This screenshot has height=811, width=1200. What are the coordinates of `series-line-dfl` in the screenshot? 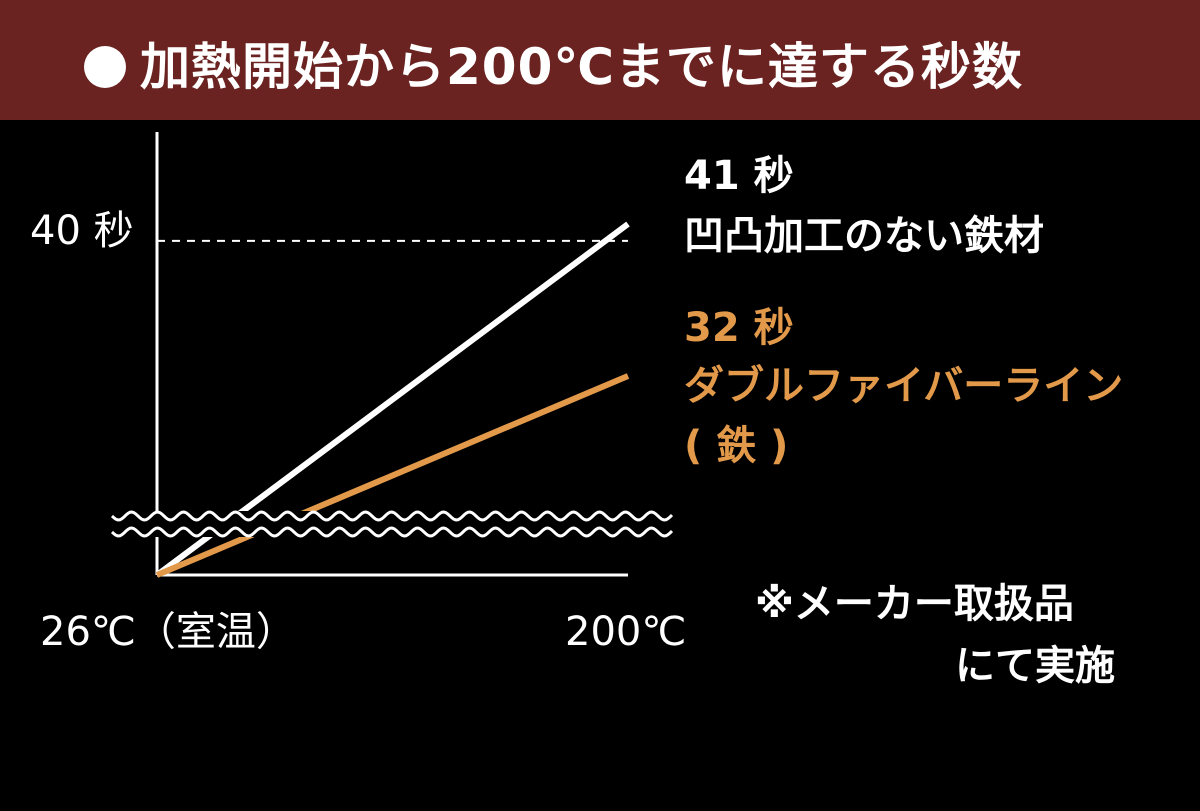 It's located at (392, 475).